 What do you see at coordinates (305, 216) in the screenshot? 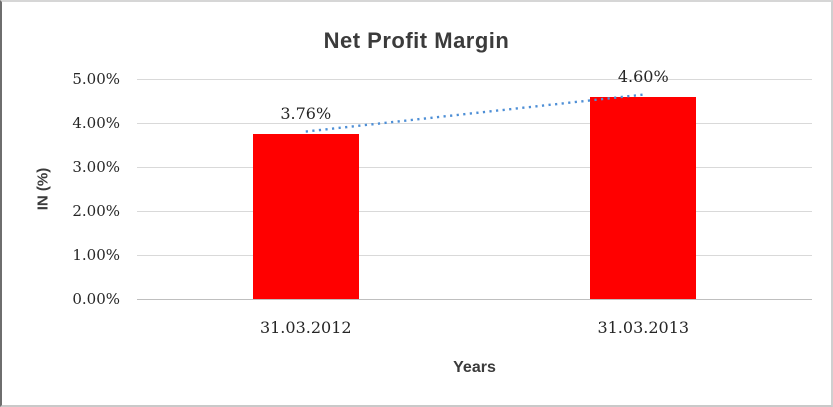
I see `bar-31.03.2012` at bounding box center [305, 216].